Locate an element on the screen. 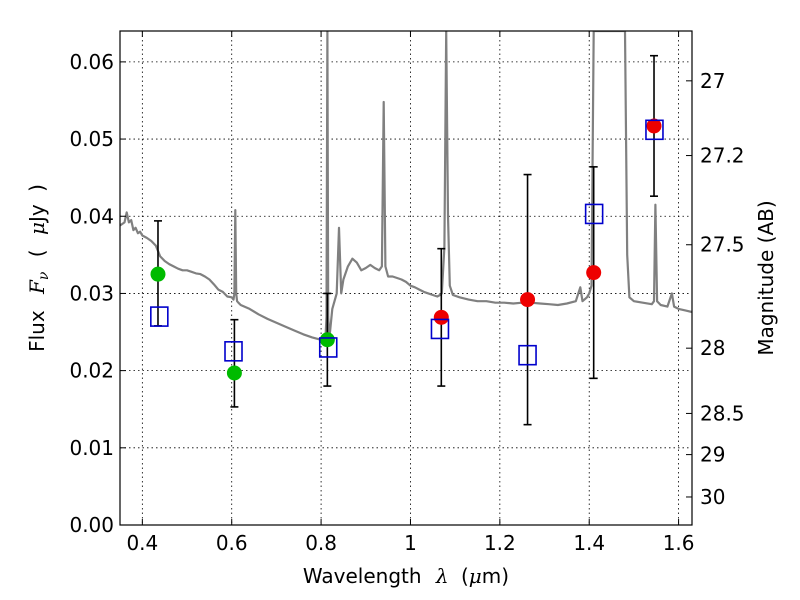 This screenshot has width=800, height=600. y2-tick-label: 27.5 is located at coordinates (722, 245).